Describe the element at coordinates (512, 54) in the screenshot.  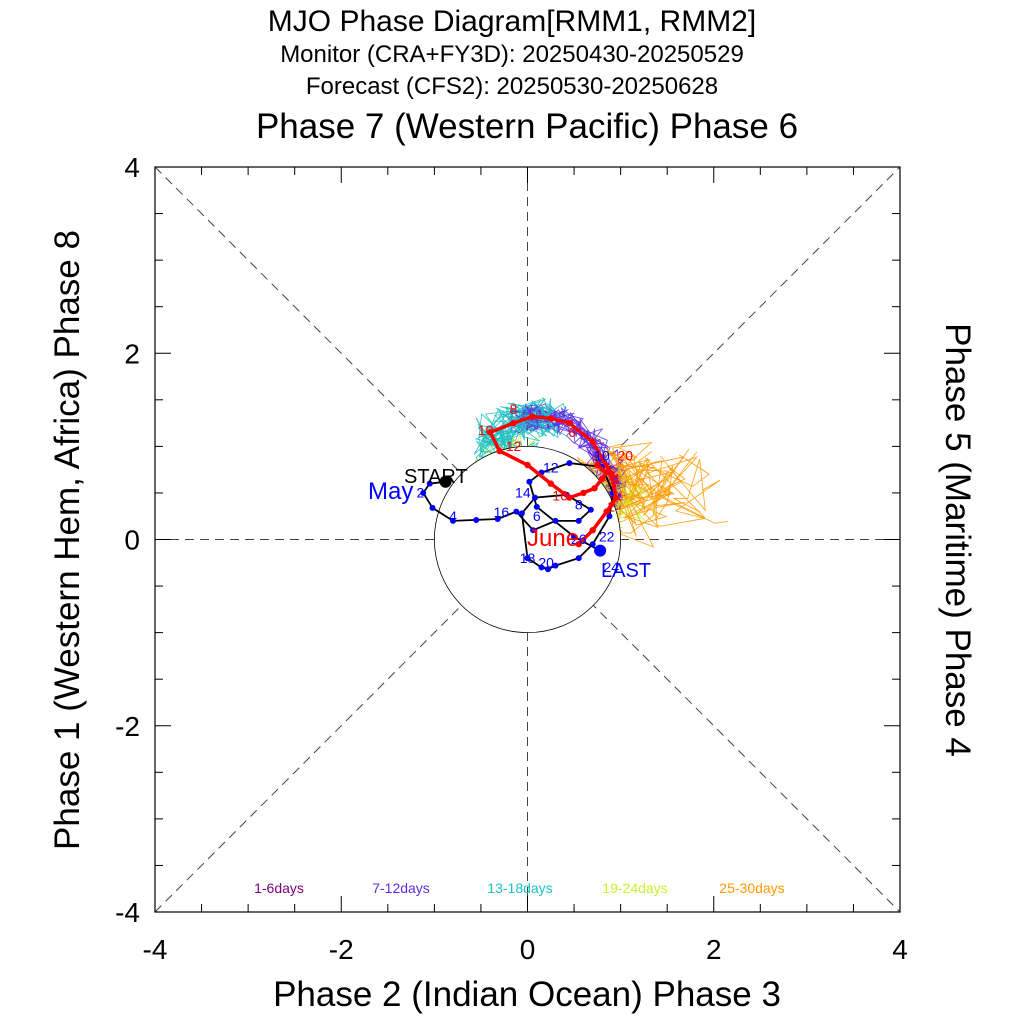
I see `monitor-subtitle: Monitor (CRA+FY3D): 20250430-20250529` at that location.